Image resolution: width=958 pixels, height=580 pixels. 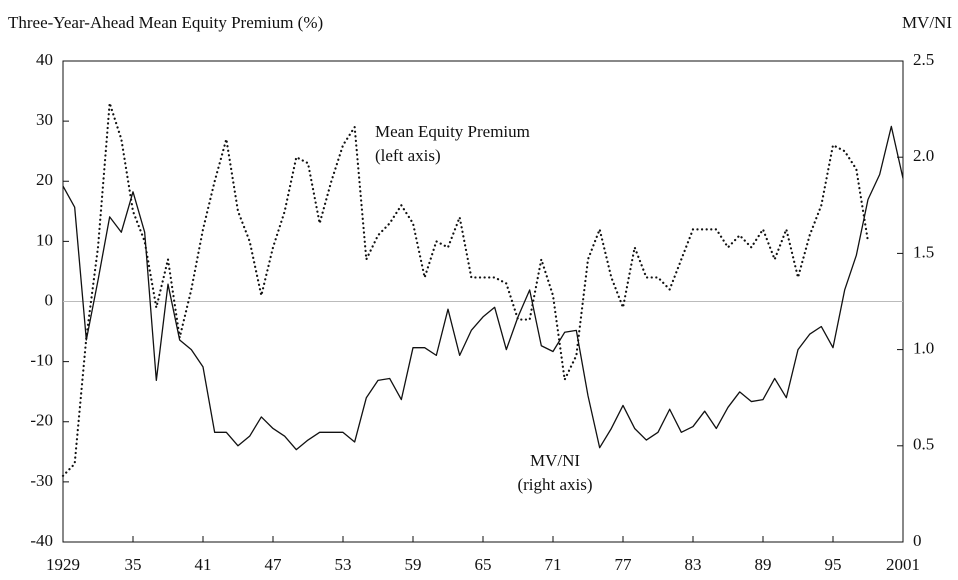 What do you see at coordinates (903, 564) in the screenshot?
I see `x-tick-label: 2001` at bounding box center [903, 564].